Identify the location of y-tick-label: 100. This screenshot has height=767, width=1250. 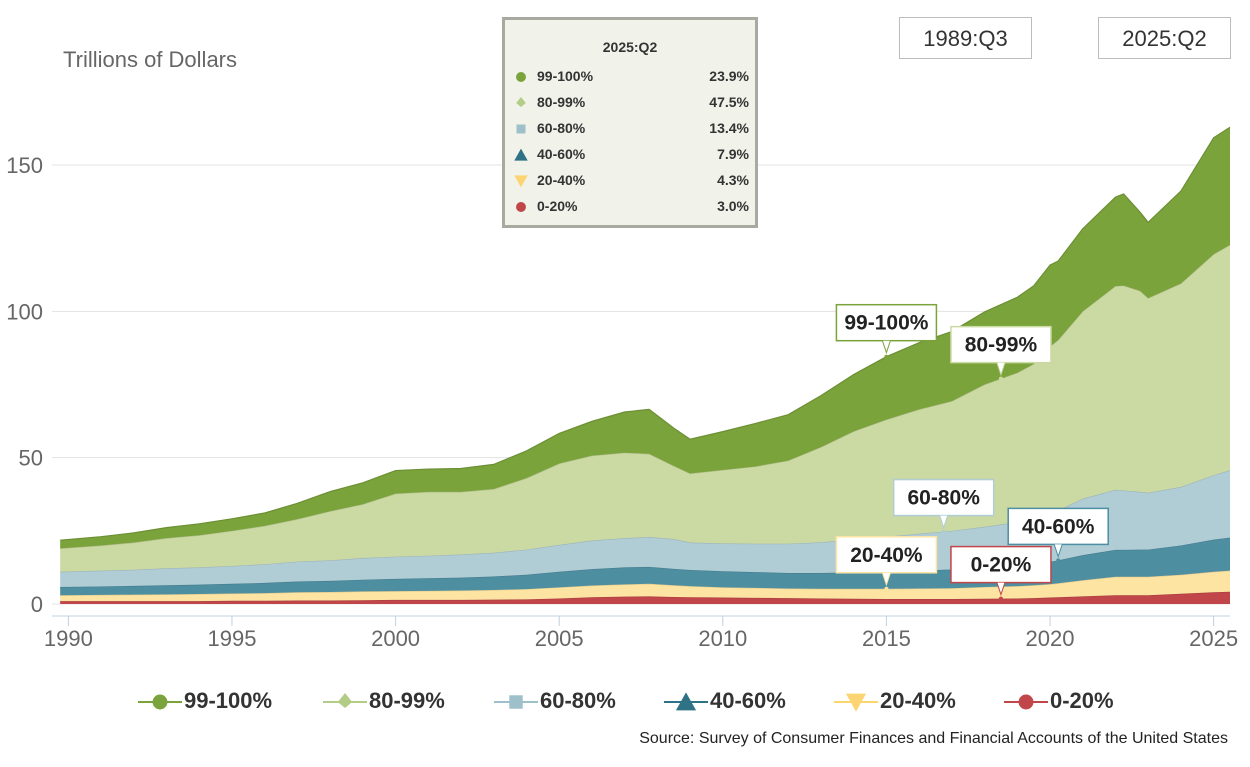
(24, 311).